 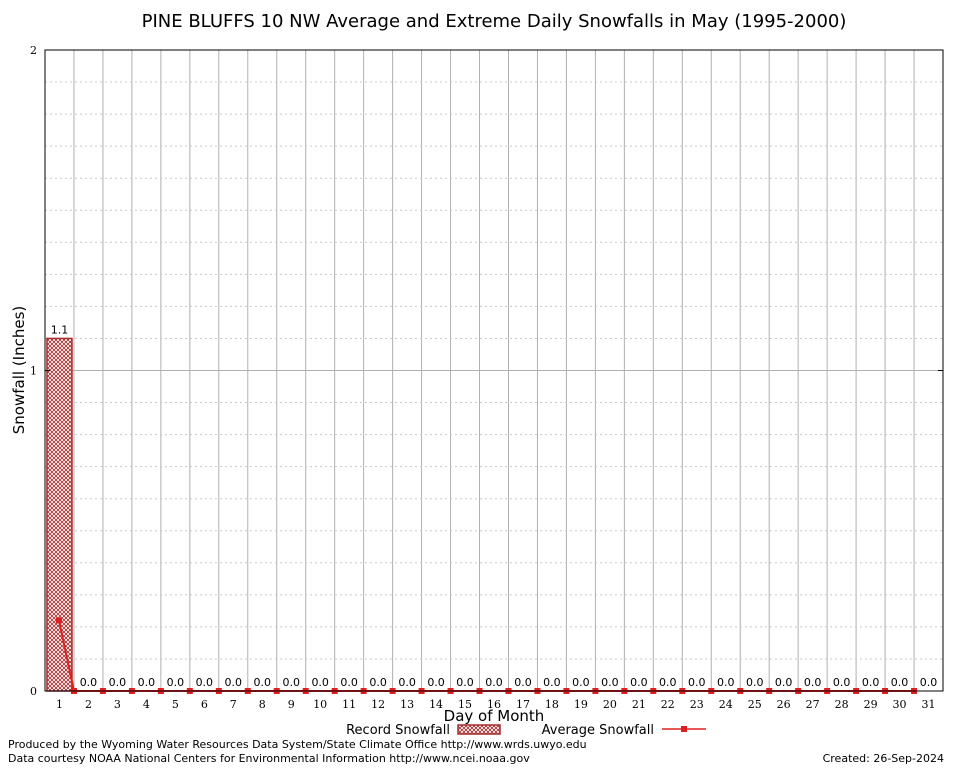 I want to click on x-tick-label: 16, so click(x=494, y=704).